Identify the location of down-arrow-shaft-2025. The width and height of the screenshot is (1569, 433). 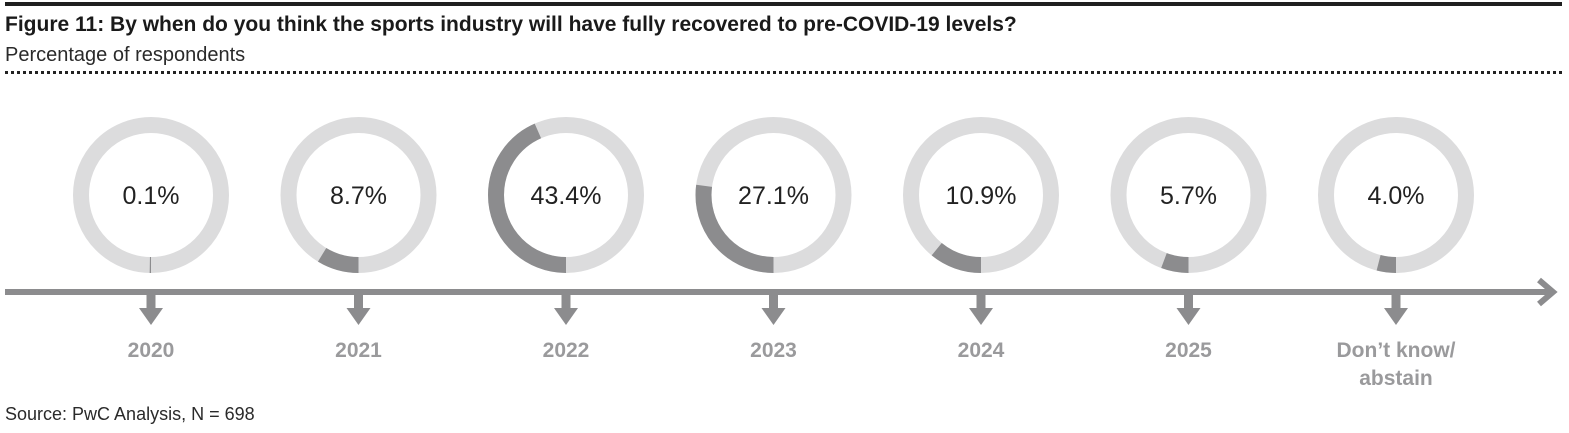
(1188, 302).